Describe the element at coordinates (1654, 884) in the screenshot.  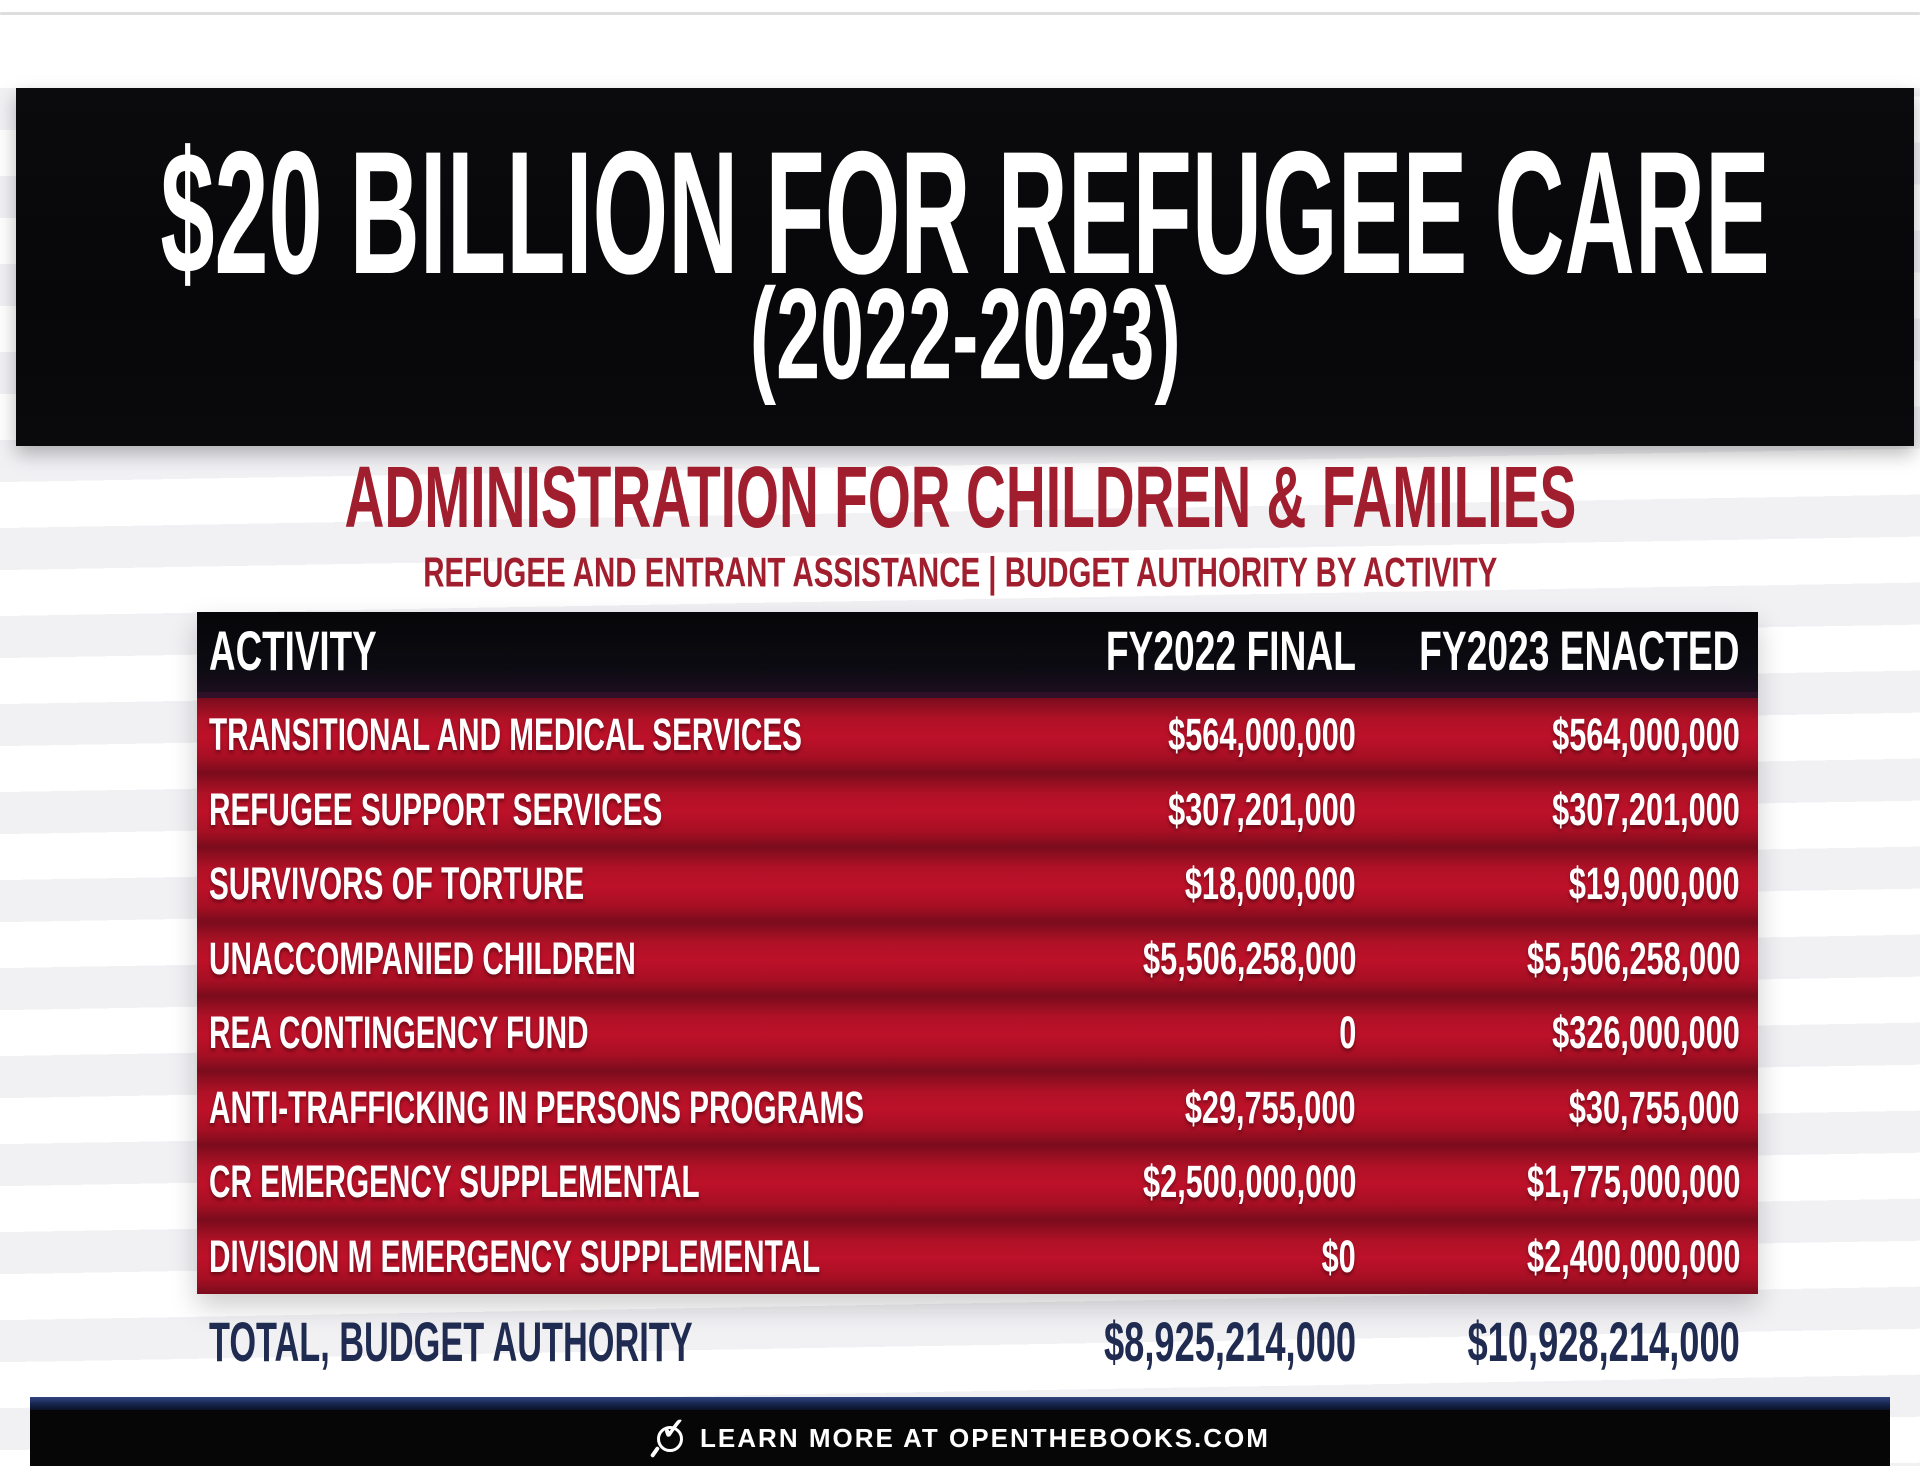
I see `fy2023-cell: $19,000,000` at that location.